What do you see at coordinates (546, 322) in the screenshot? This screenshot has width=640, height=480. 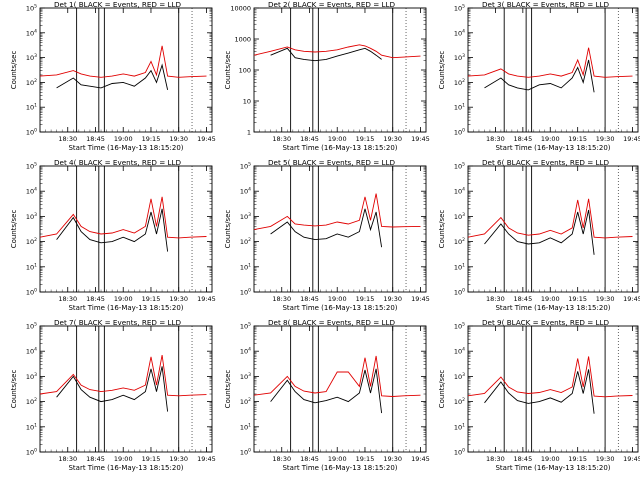 I see `panel-title: Det 9( BLACK = Events, RED = LLD` at bounding box center [546, 322].